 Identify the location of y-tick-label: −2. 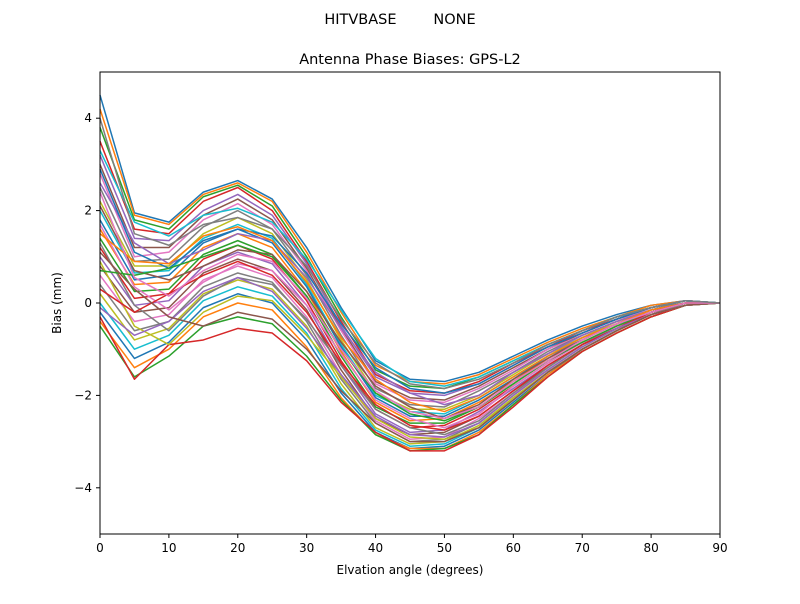
(83, 395).